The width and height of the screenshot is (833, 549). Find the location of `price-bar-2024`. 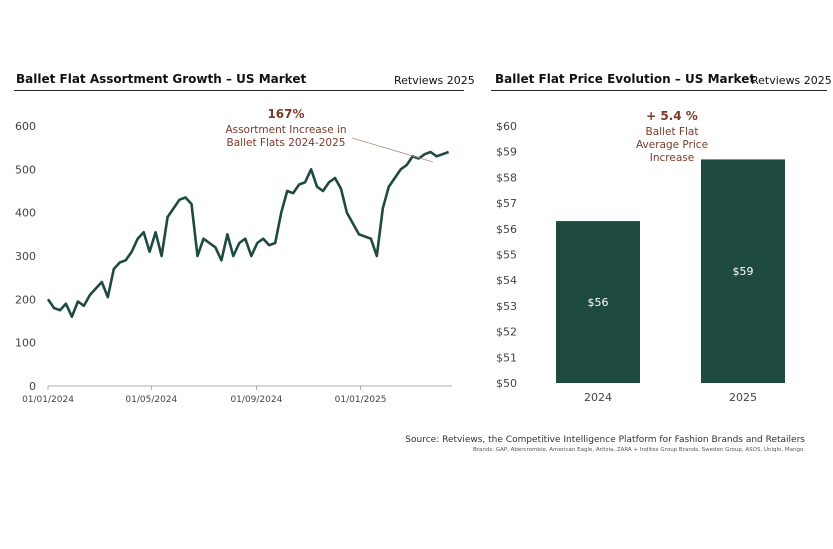

price-bar-2024 is located at coordinates (598, 302).